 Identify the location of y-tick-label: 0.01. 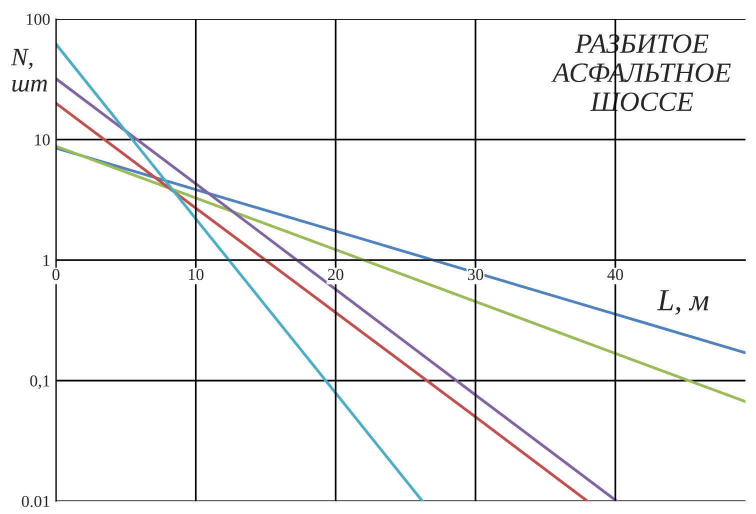
(36, 502).